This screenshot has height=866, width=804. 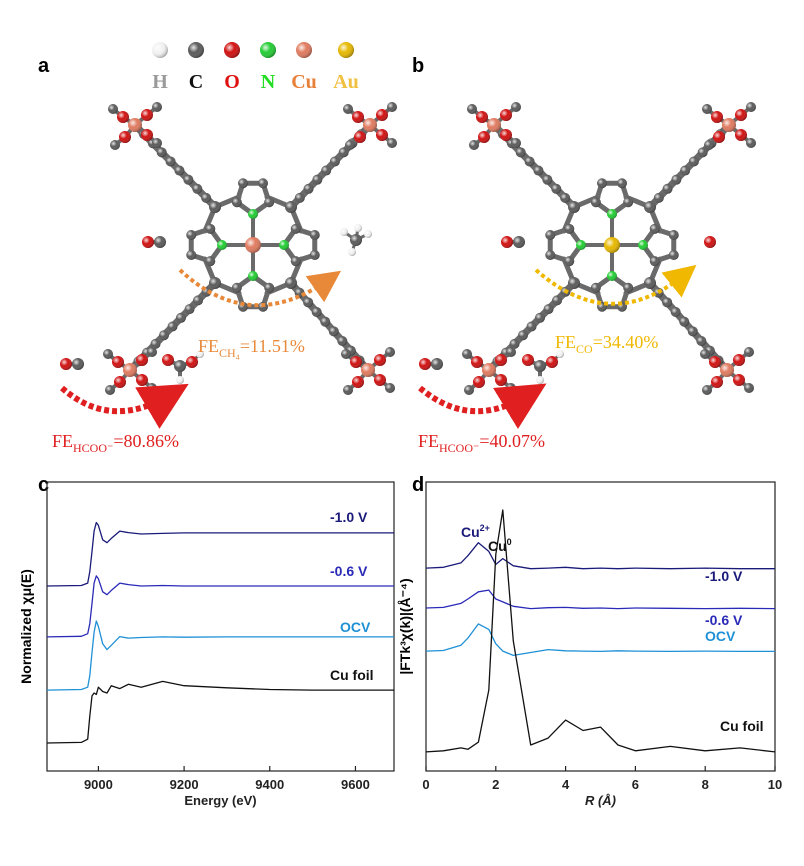 I want to click on x-tick-label: 9600, so click(x=355, y=784).